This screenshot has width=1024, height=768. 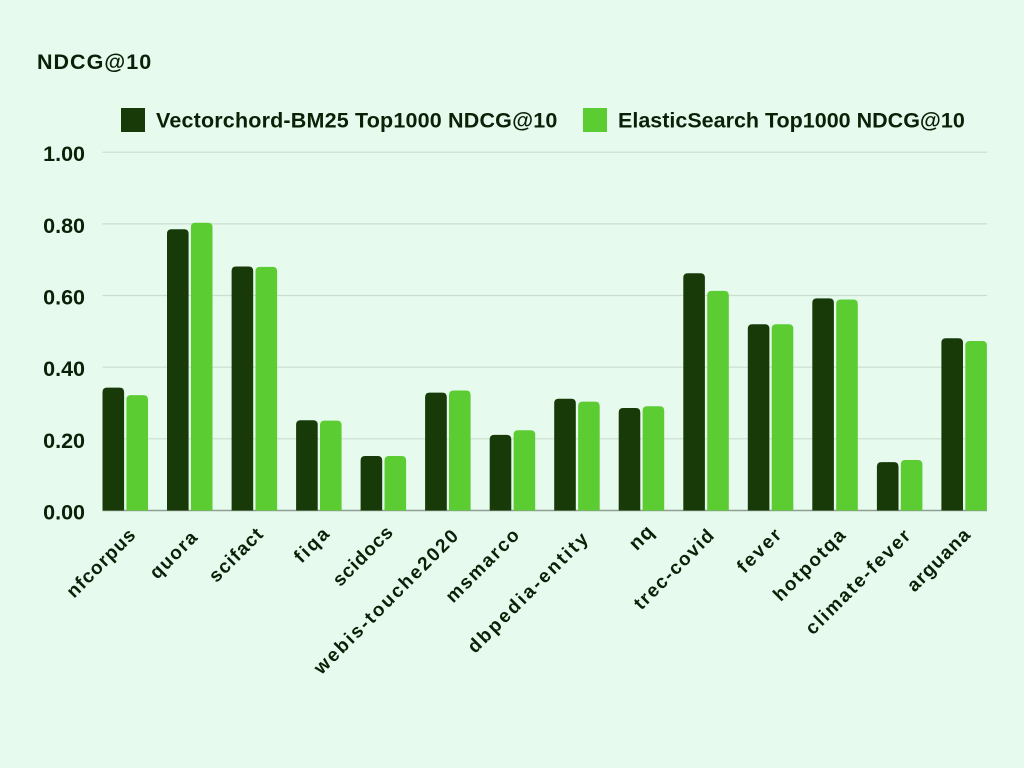 What do you see at coordinates (791, 121) in the screenshot?
I see `svg-text: ElasticSearch Top1000 NDCG@10` at bounding box center [791, 121].